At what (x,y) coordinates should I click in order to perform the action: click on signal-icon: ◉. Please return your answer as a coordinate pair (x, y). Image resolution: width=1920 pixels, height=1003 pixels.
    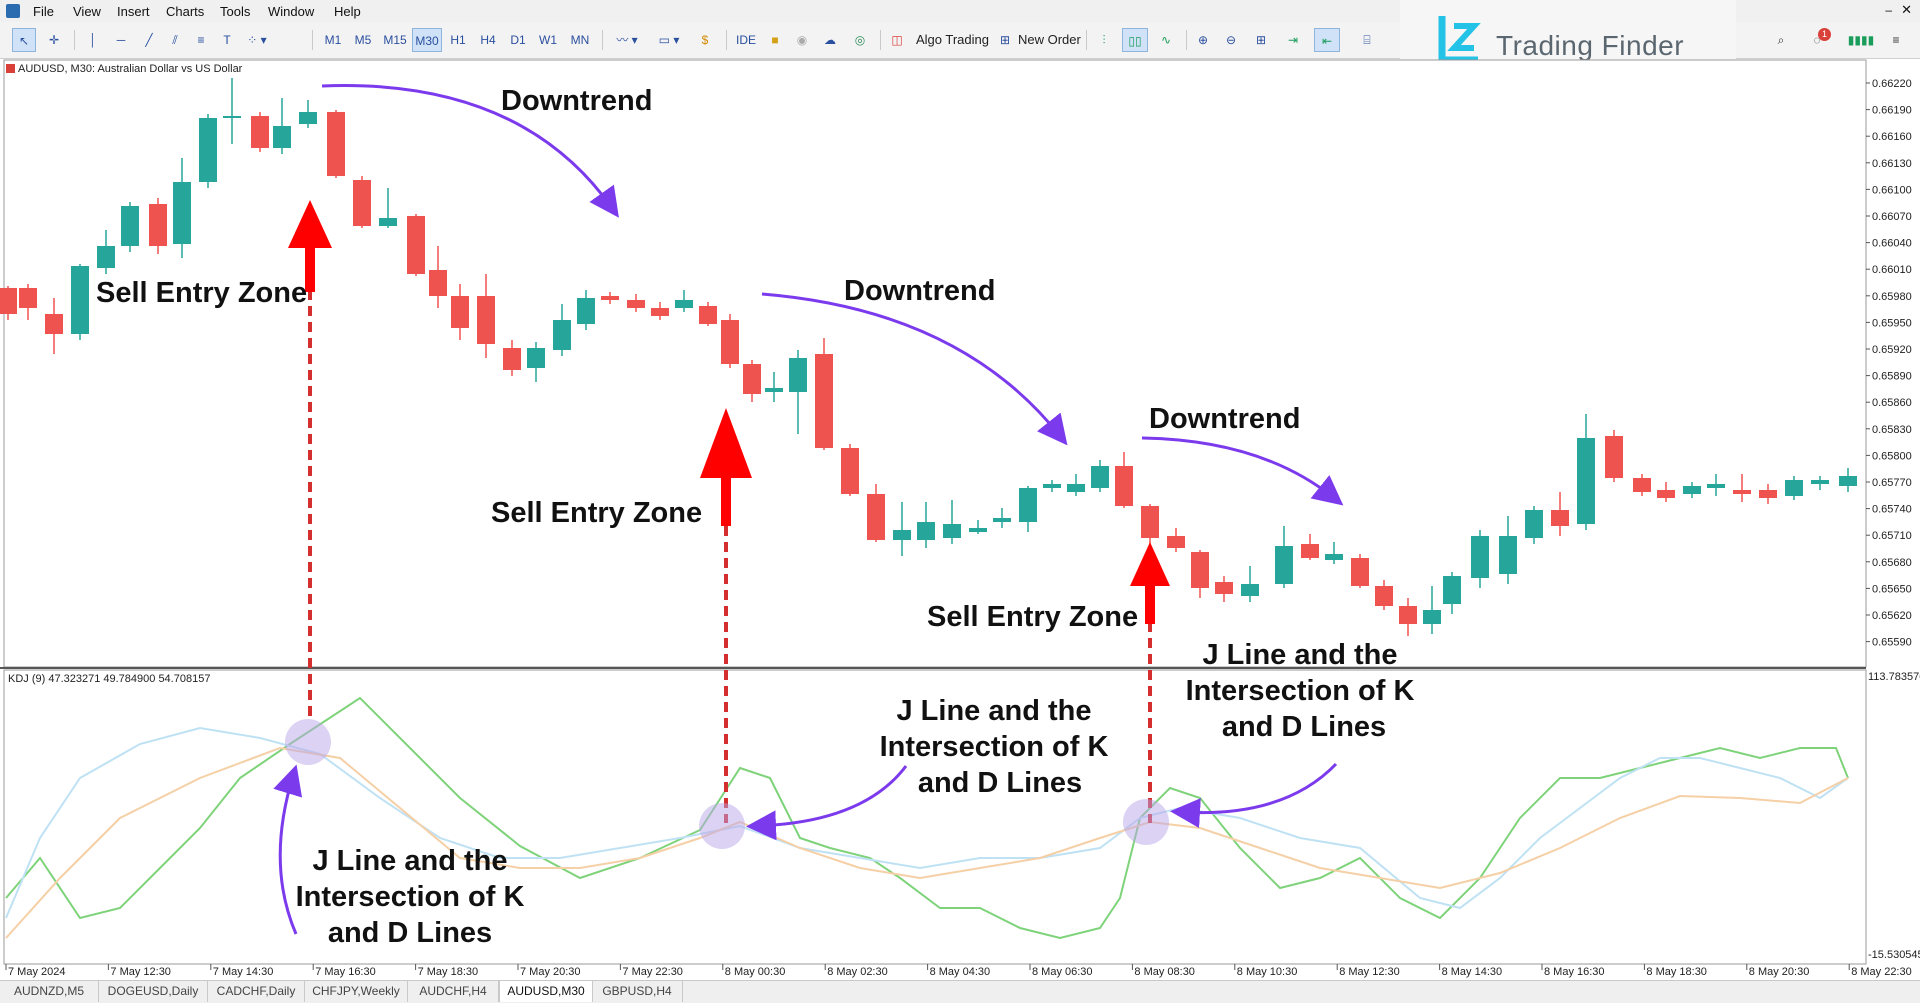
    Looking at the image, I should click on (802, 40).